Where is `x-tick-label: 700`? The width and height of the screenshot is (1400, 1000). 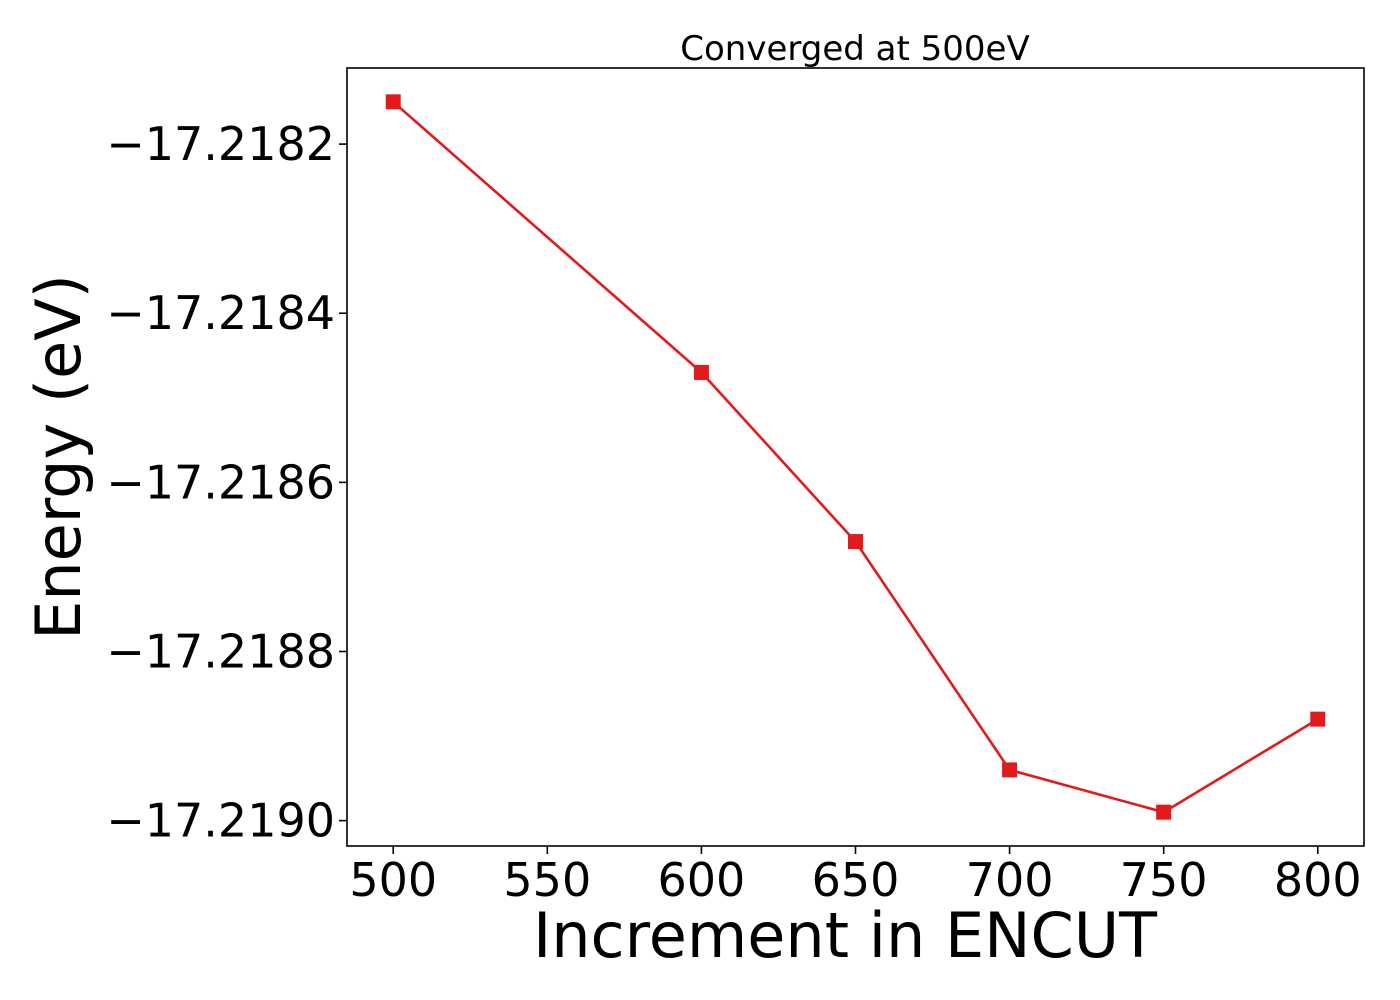
x-tick-label: 700 is located at coordinates (1010, 880).